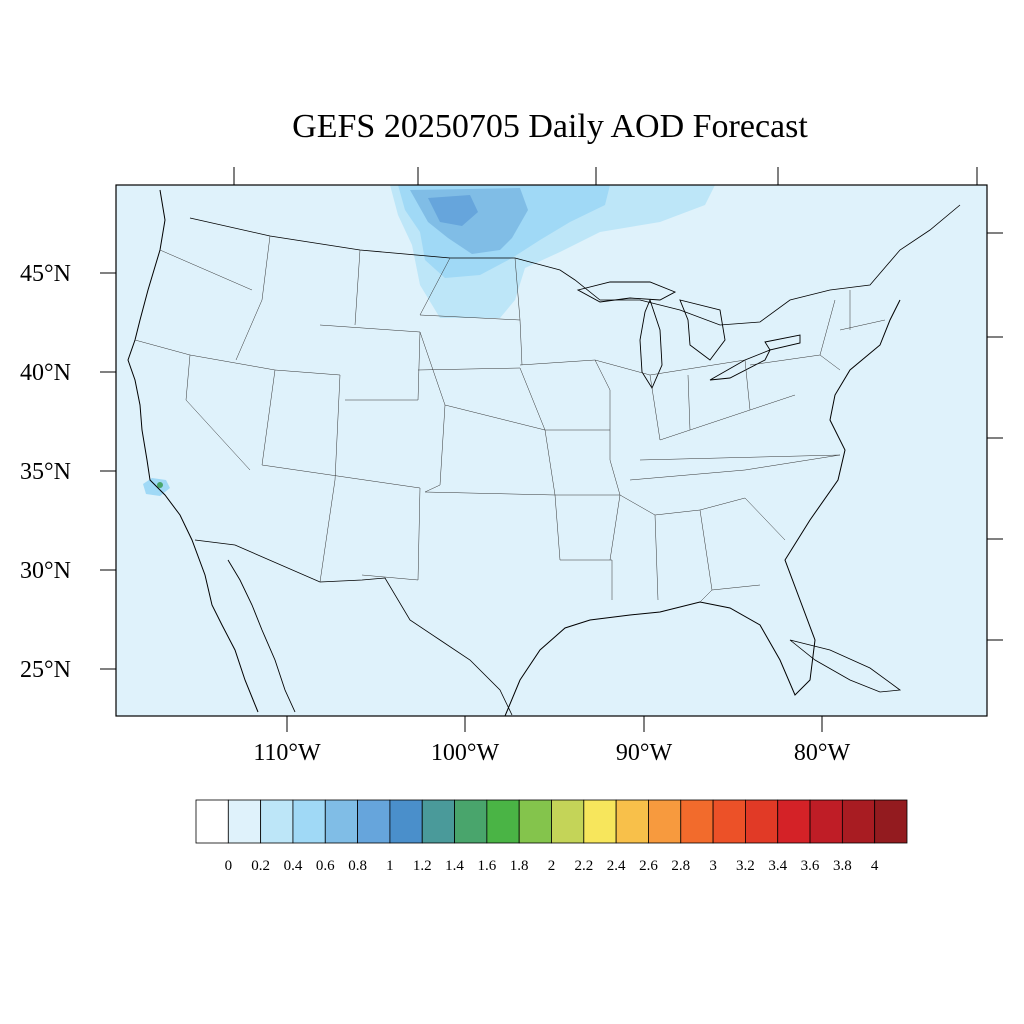 This screenshot has width=1024, height=1024. What do you see at coordinates (575, 265) in the screenshot?
I see `us-canada-border` at bounding box center [575, 265].